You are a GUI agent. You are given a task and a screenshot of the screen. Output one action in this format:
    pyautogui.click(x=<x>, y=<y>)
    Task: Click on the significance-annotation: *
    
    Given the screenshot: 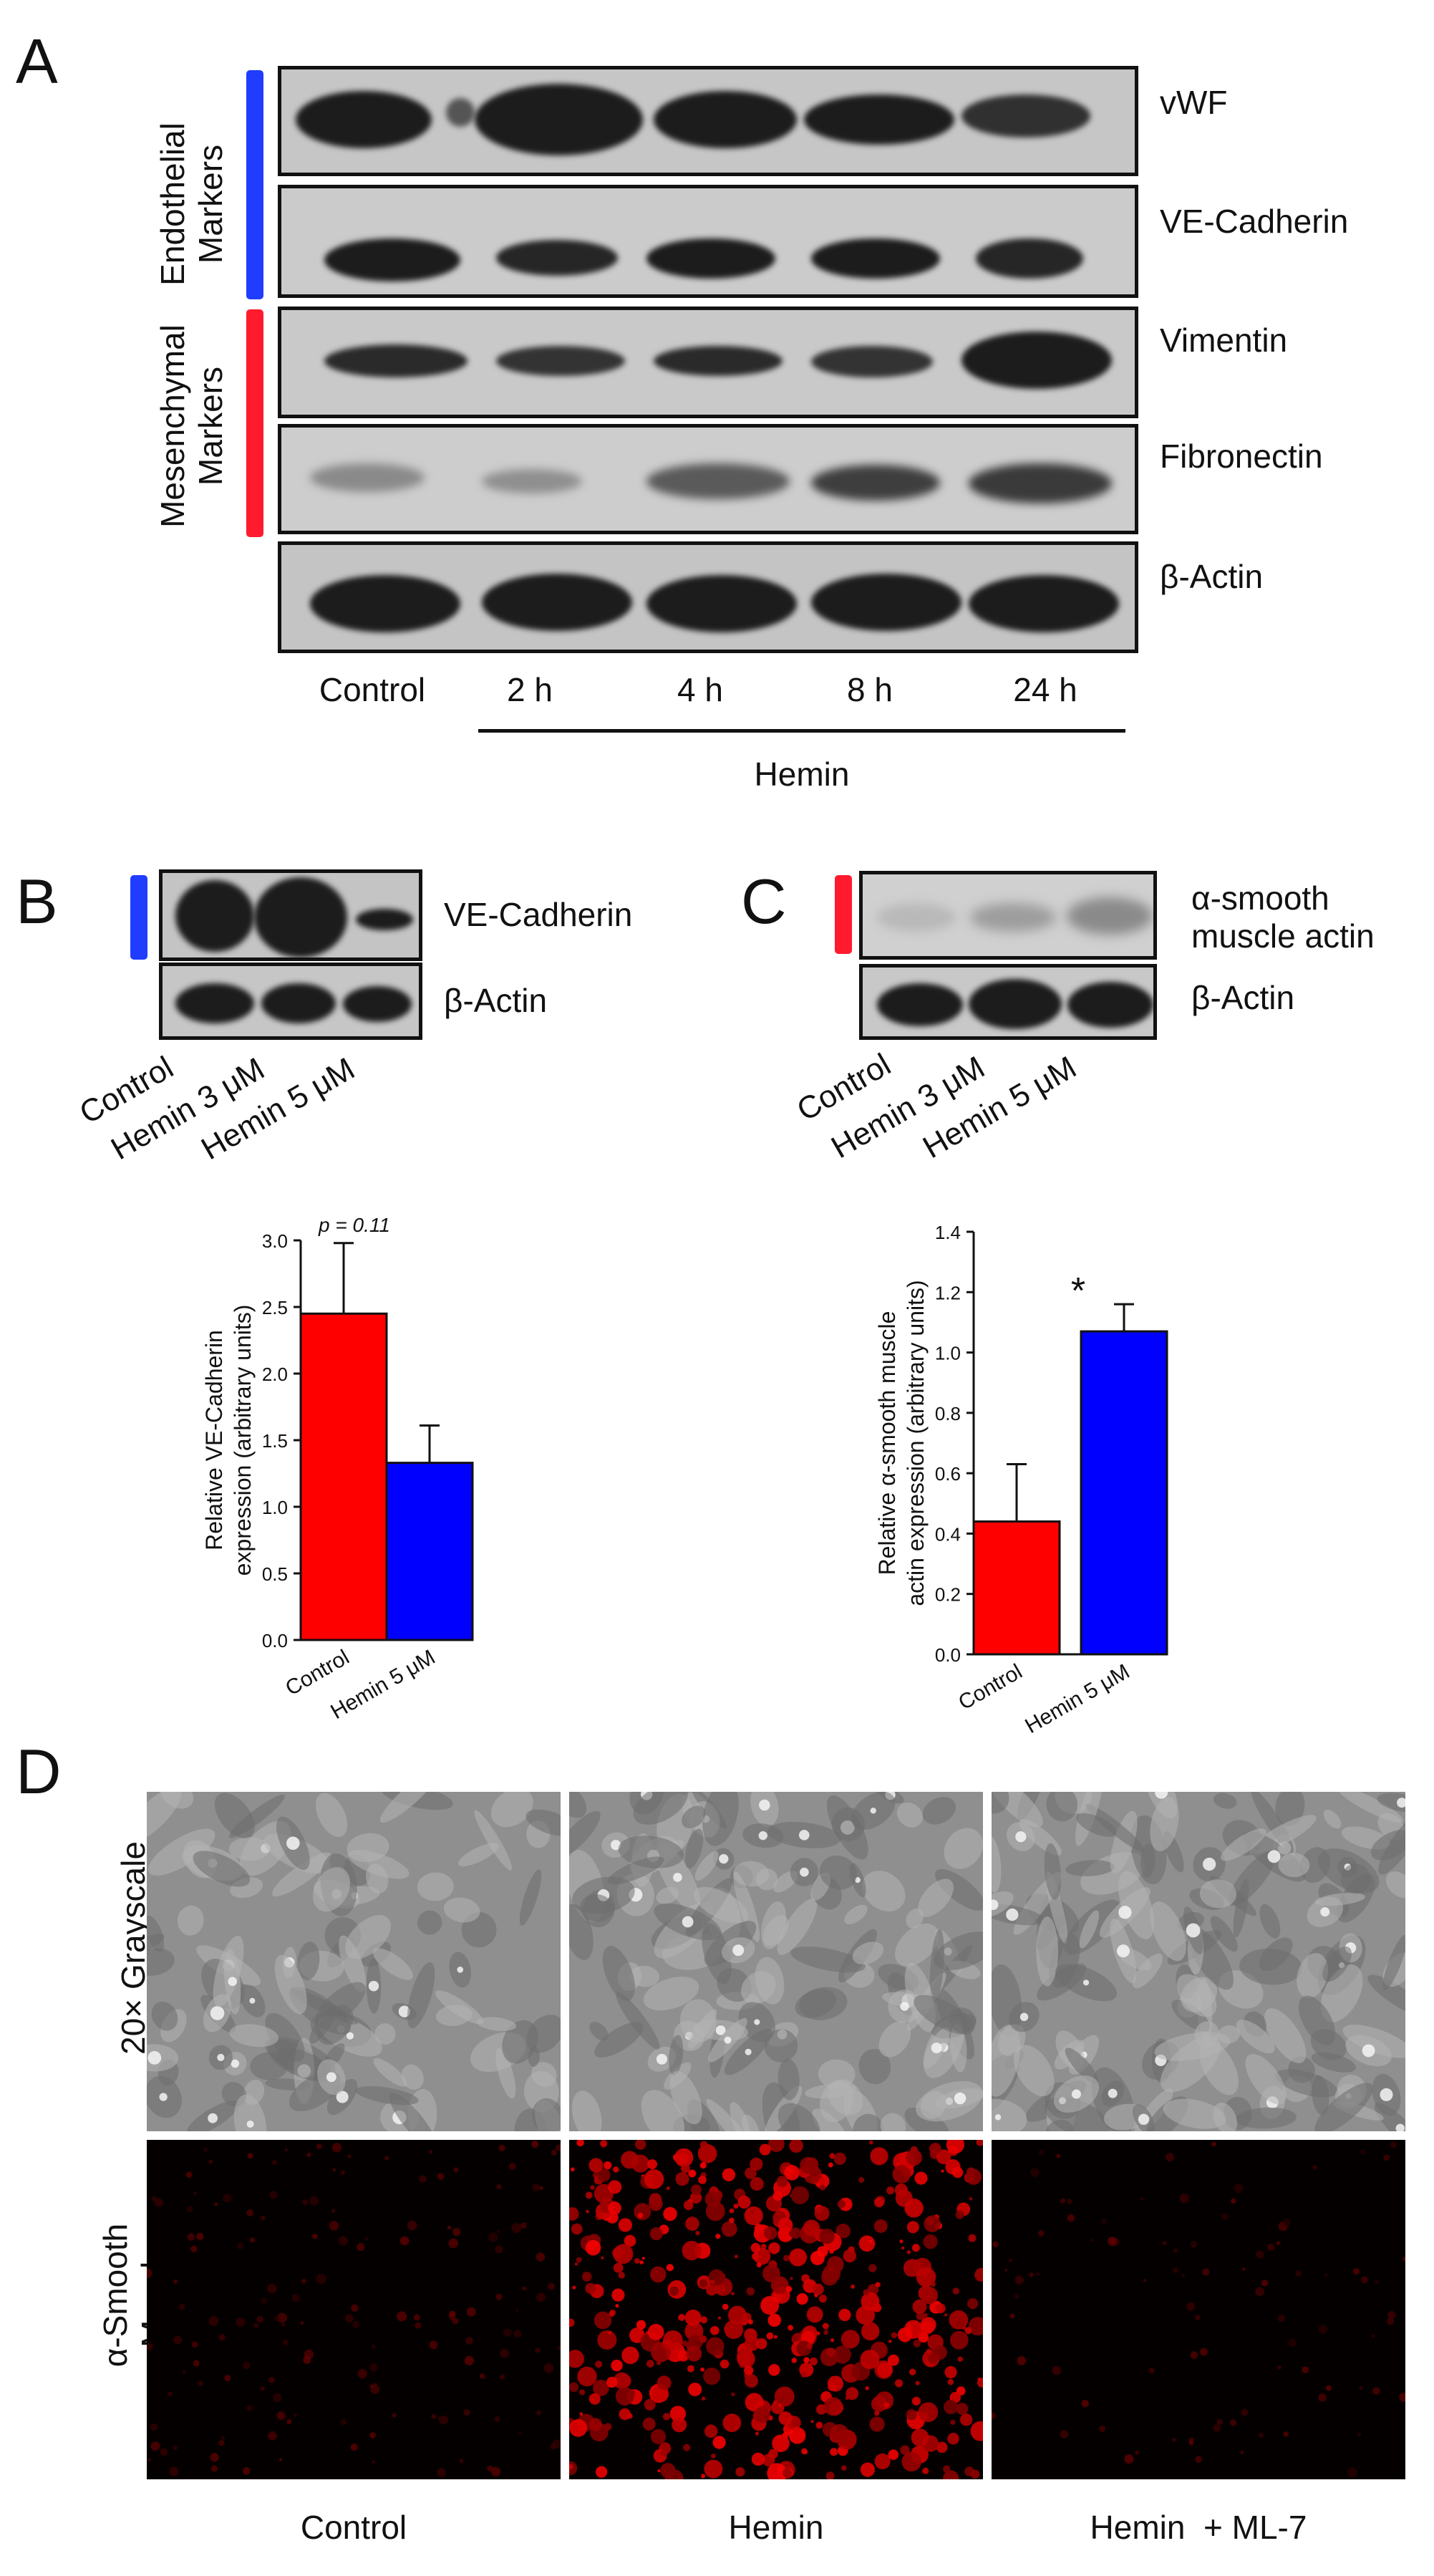 What is the action you would take?
    pyautogui.click(x=1078, y=1291)
    